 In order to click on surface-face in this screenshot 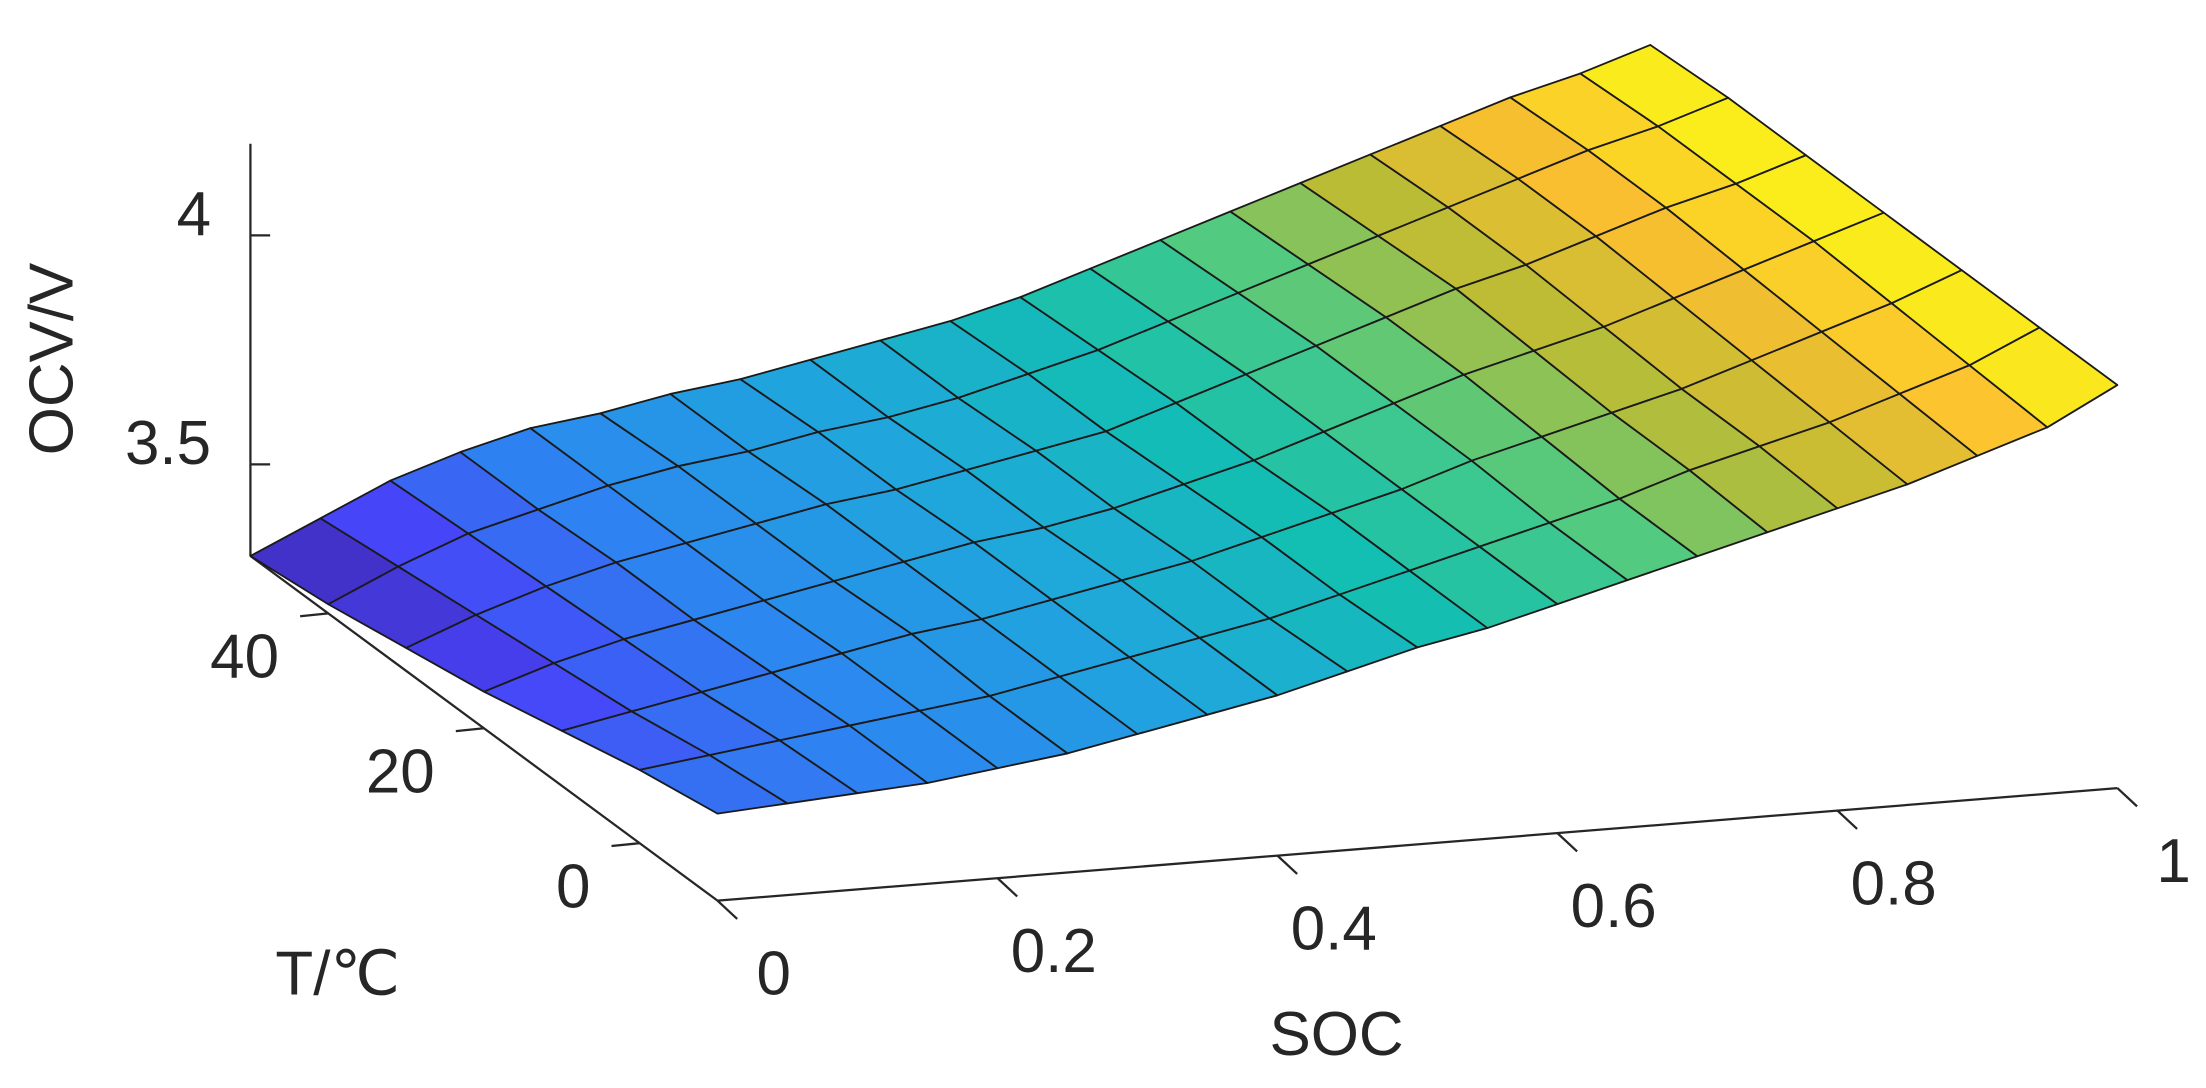, I will do `click(2043, 377)`.